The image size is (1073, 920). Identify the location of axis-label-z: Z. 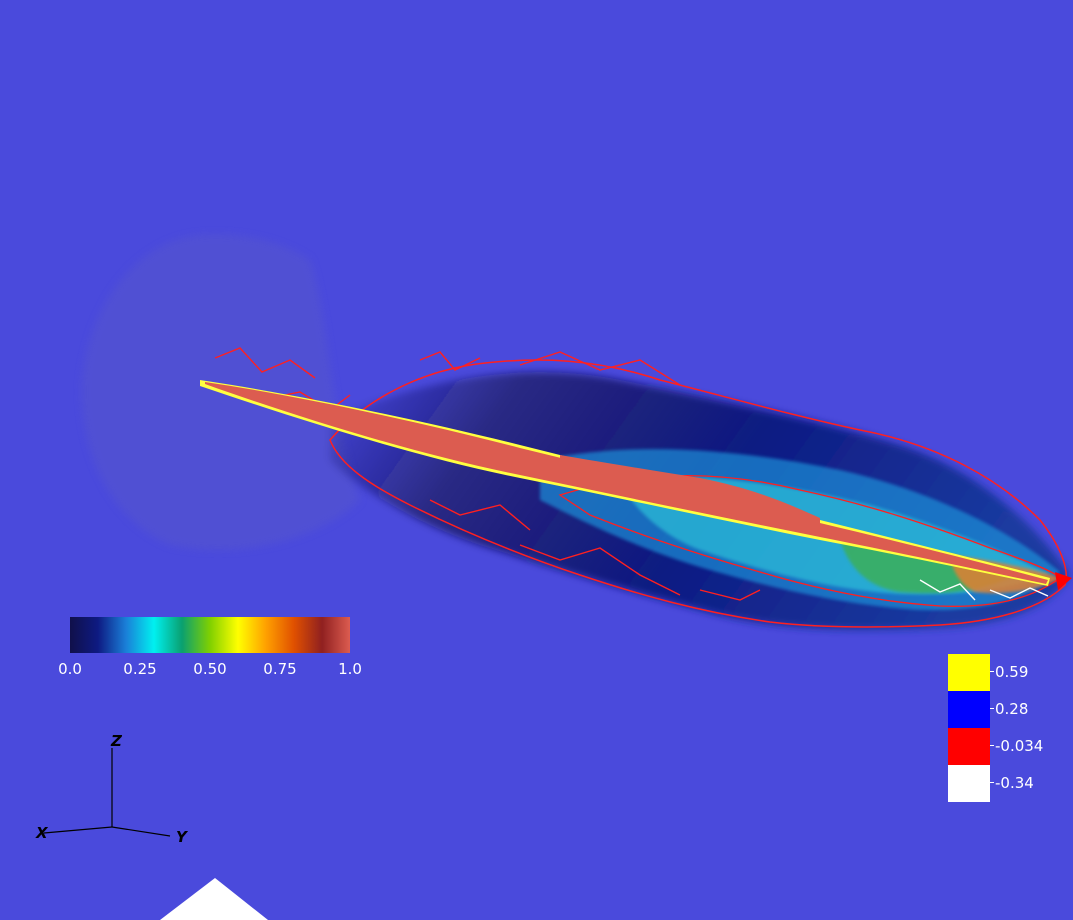
(116, 741).